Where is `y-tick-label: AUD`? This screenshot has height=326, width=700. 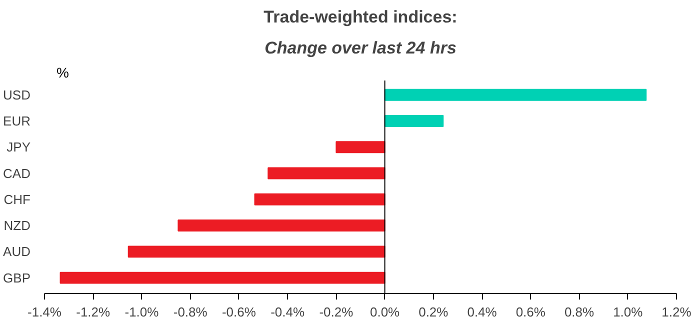 y-tick-label: AUD is located at coordinates (17, 252).